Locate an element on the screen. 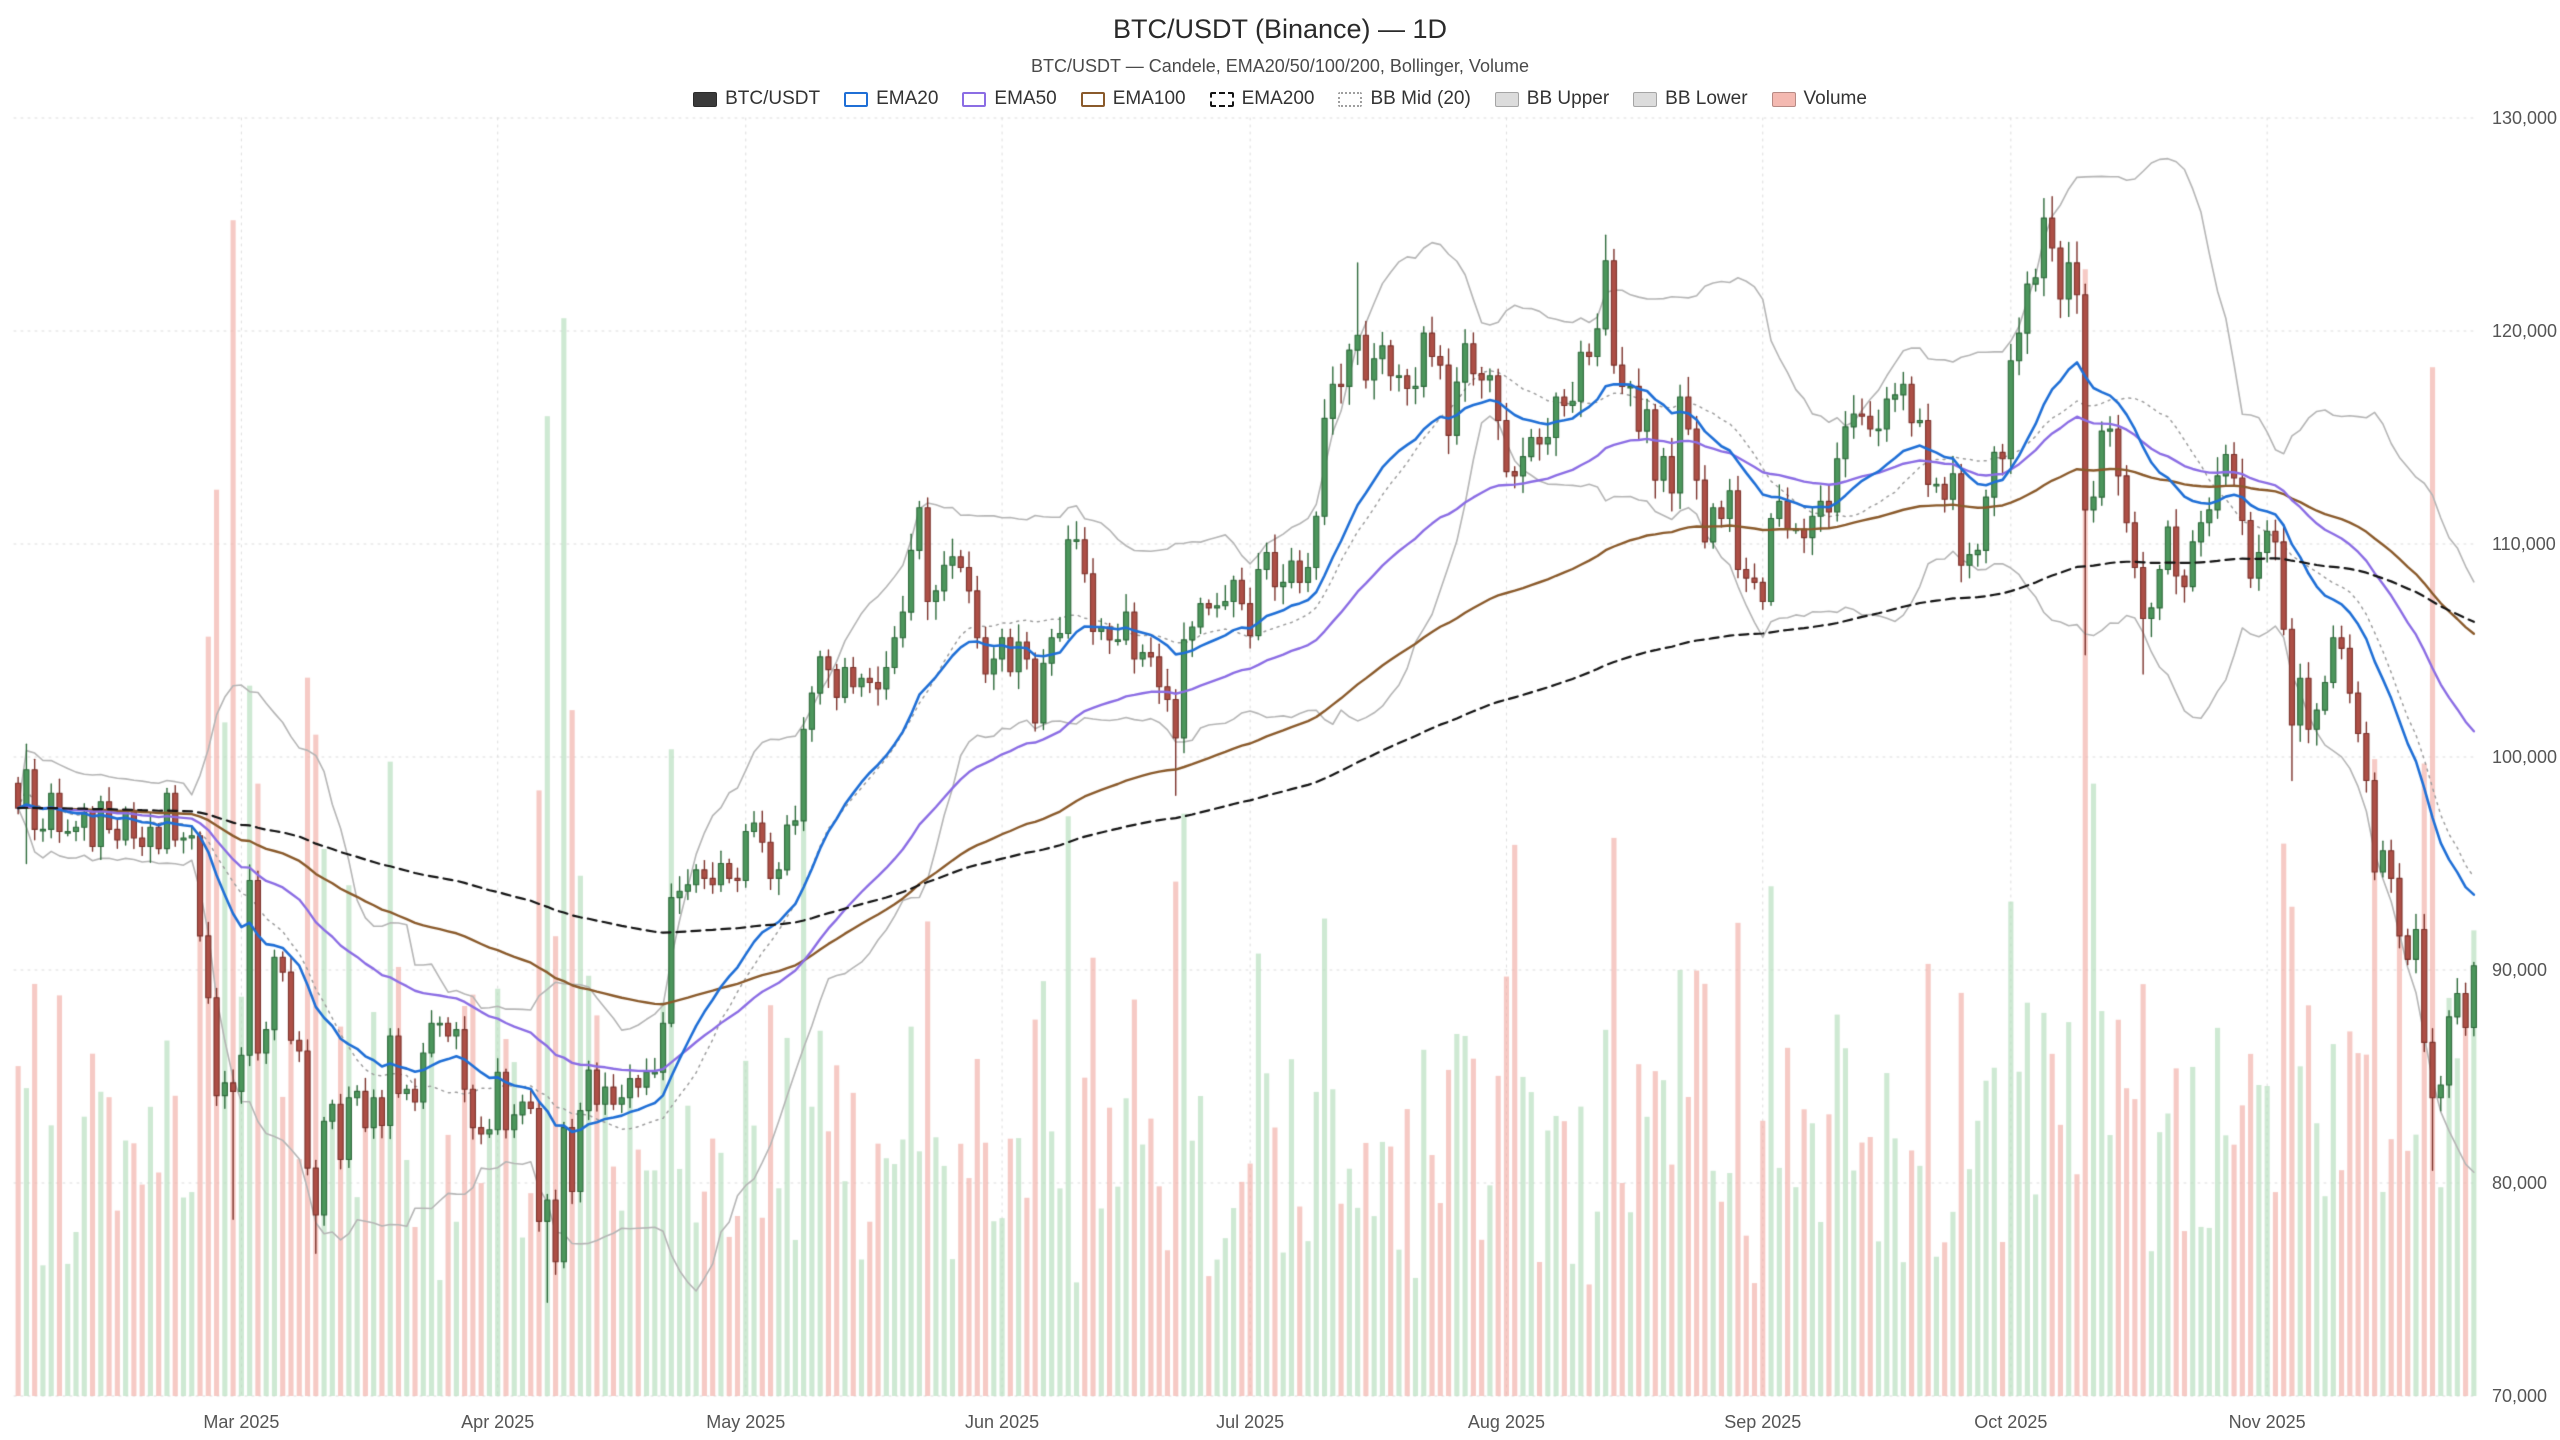 The width and height of the screenshot is (2560, 1440). y-axis-tick-label: 110,000 is located at coordinates (2524, 544).